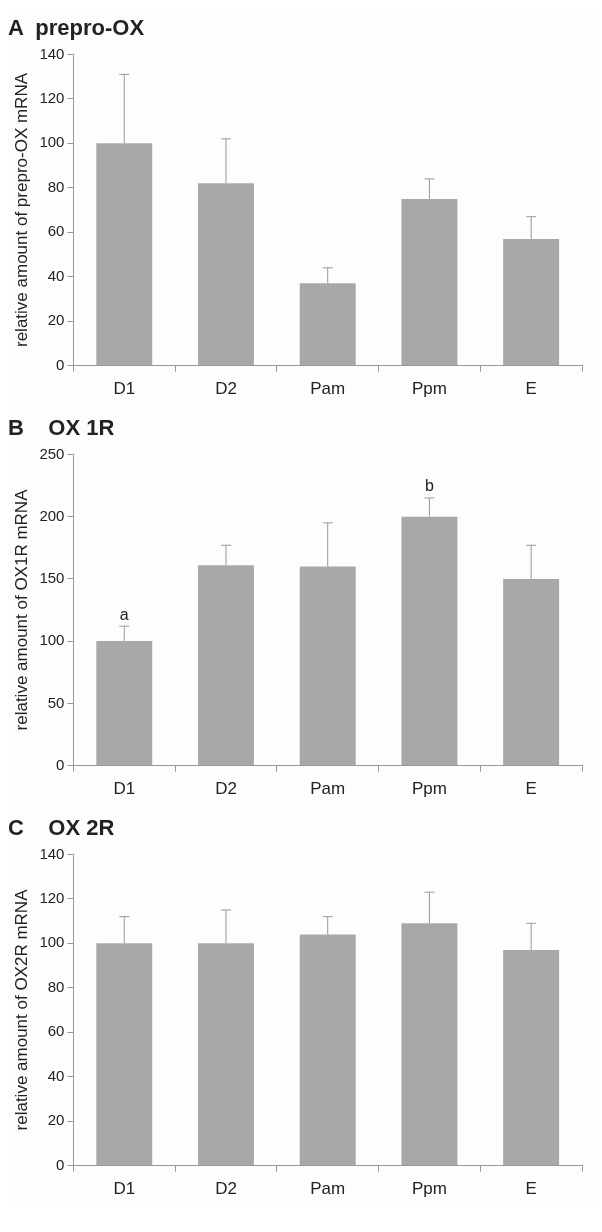 The image size is (602, 1232). Describe the element at coordinates (61, 828) in the screenshot. I see `chart-title: C OX 2R` at that location.